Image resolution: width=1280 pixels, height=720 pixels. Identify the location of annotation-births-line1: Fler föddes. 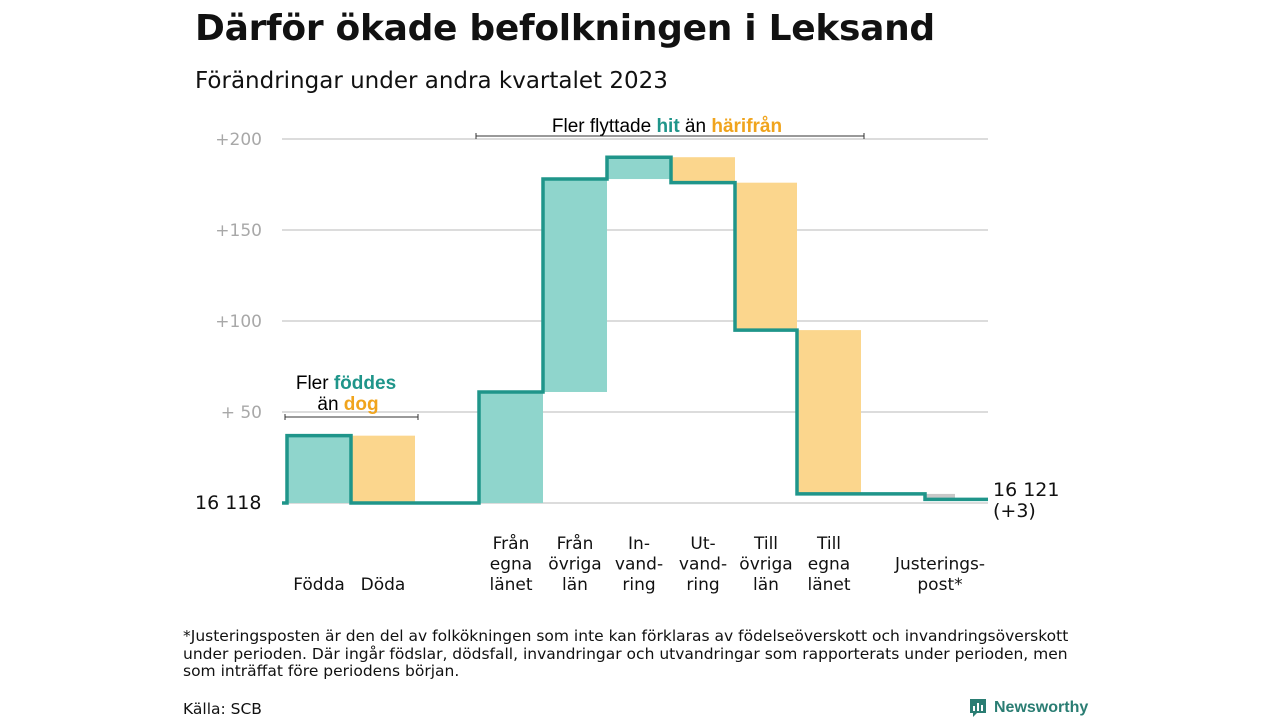
(346, 383).